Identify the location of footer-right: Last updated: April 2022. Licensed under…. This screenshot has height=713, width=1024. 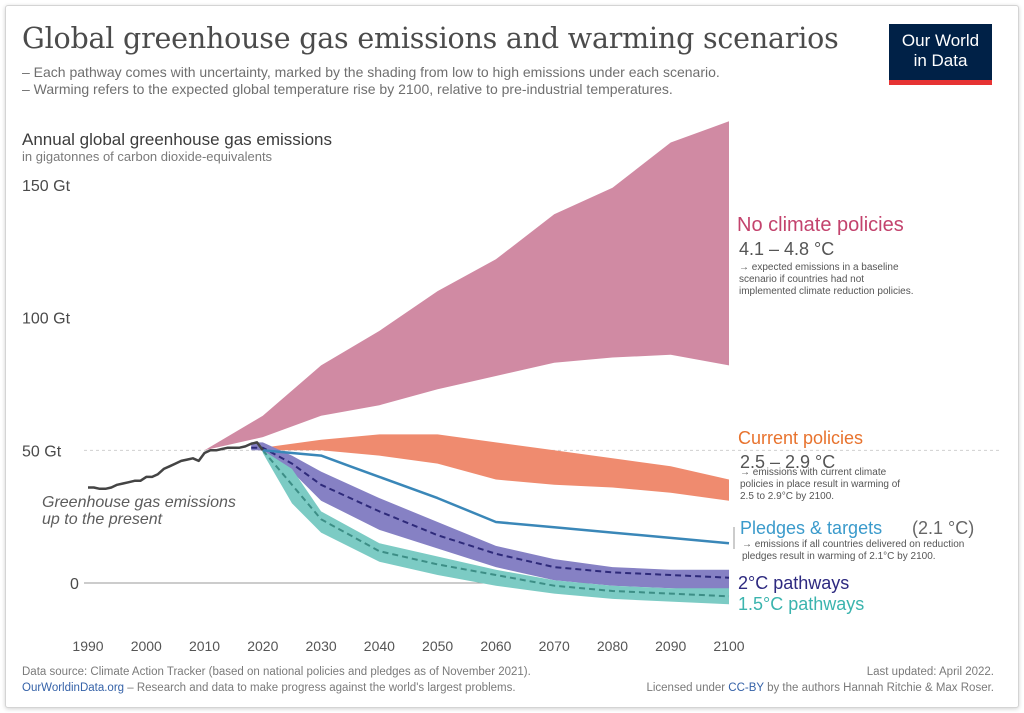
(820, 680).